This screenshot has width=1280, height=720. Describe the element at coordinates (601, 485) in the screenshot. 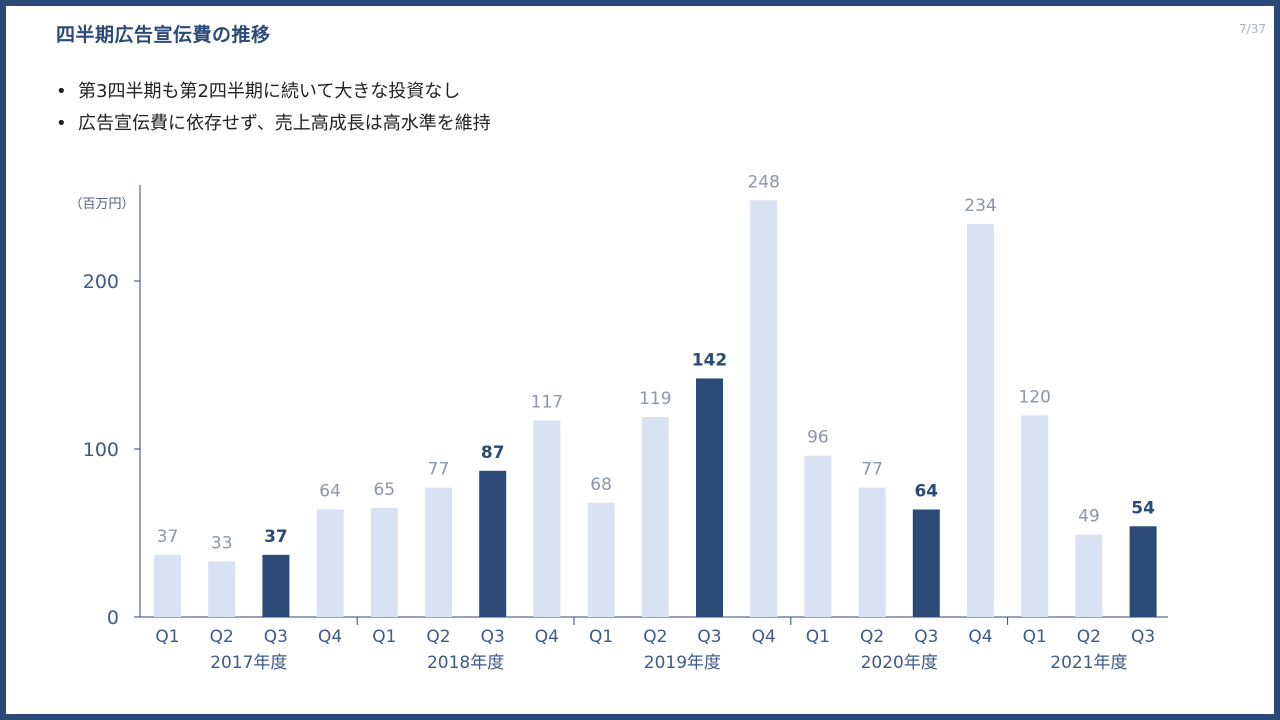

I see `data-label: 68` at that location.